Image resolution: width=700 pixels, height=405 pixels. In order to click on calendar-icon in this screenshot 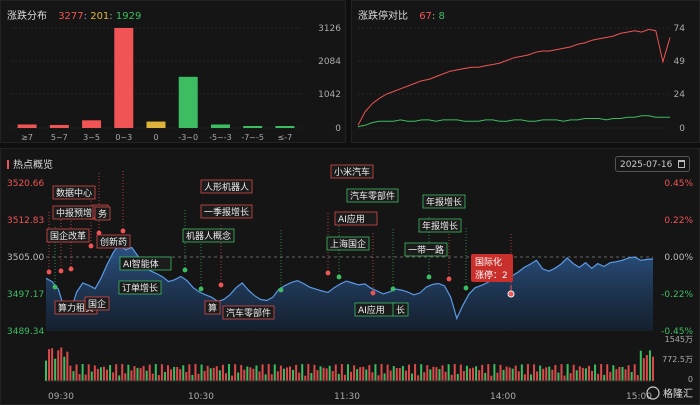, I will do `click(682, 164)`.